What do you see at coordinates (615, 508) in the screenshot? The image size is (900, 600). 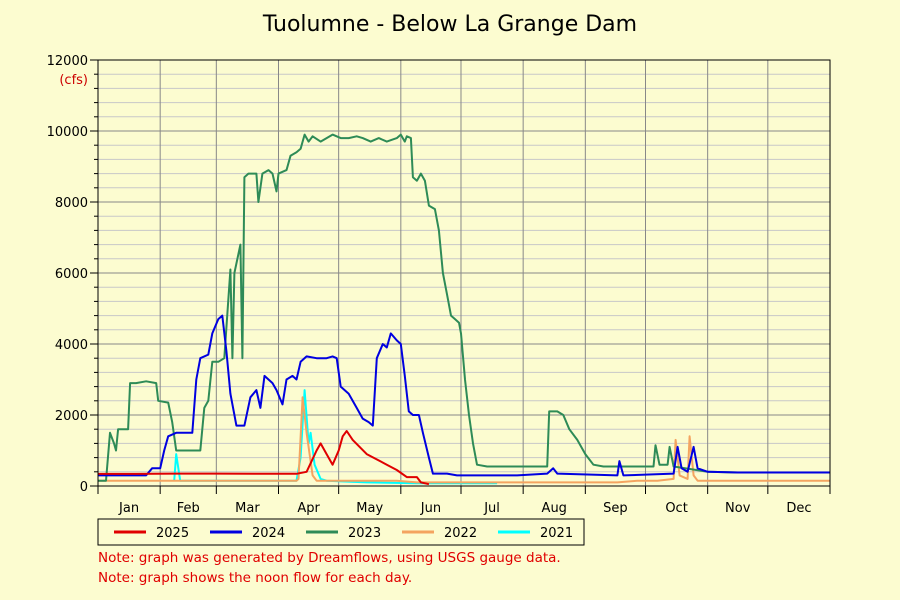 I see `x-tick-label: Sep` at bounding box center [615, 508].